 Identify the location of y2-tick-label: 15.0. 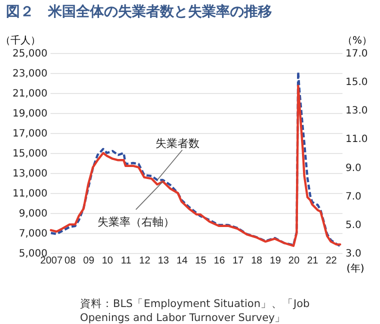
(357, 82).